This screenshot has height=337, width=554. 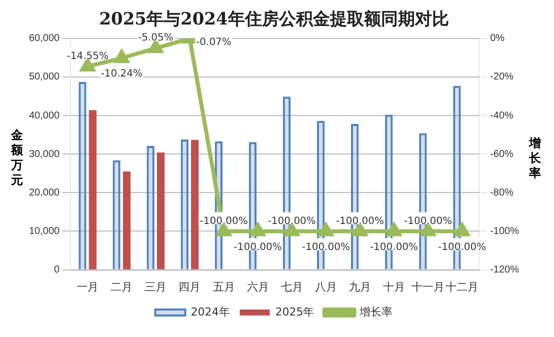 What do you see at coordinates (189, 287) in the screenshot?
I see `x-tick-label: 四月` at bounding box center [189, 287].